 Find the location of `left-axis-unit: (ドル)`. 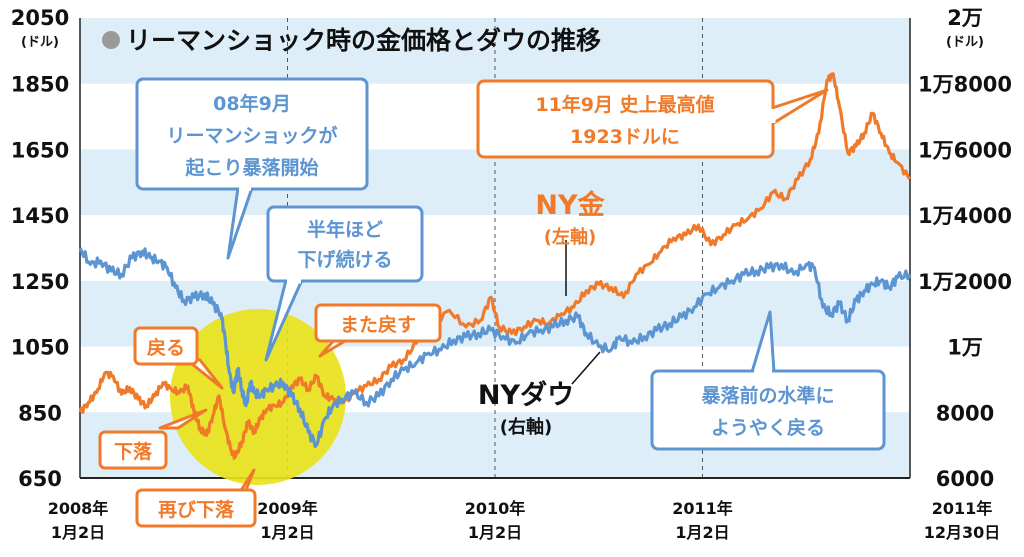

left-axis-unit: (ドル) is located at coordinates (40, 42).